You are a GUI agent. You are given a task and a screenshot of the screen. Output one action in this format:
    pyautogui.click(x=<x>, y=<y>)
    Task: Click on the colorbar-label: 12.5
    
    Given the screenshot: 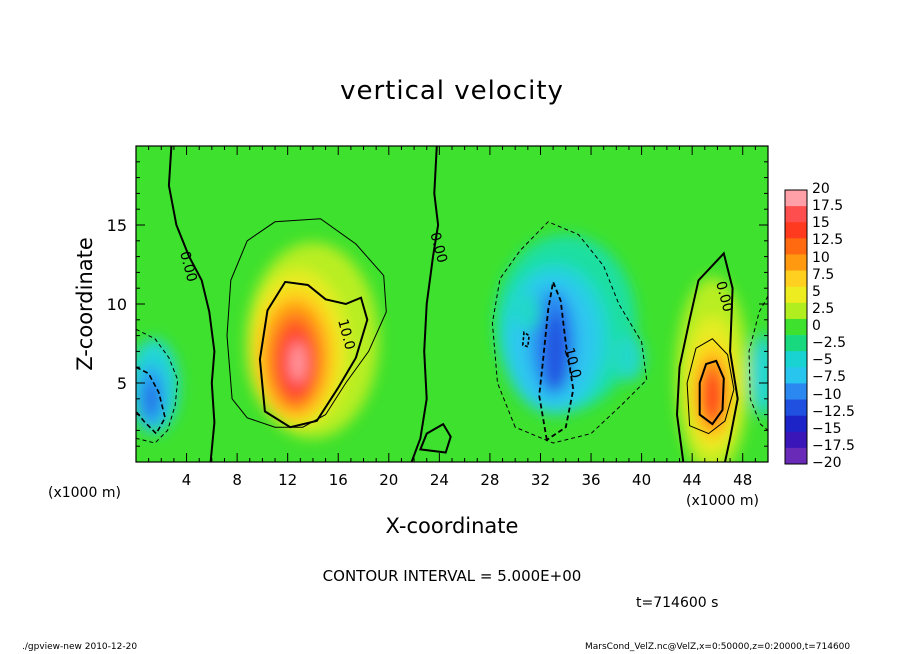 What is the action you would take?
    pyautogui.click(x=828, y=240)
    